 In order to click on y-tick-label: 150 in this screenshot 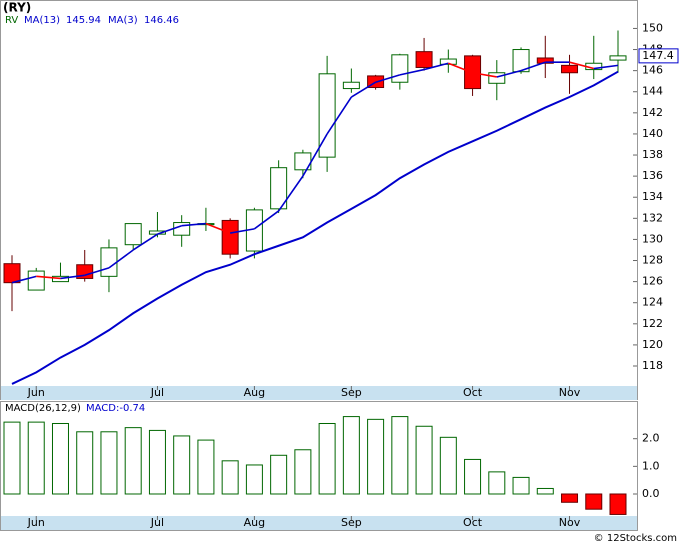, I will do `click(652, 27)`.